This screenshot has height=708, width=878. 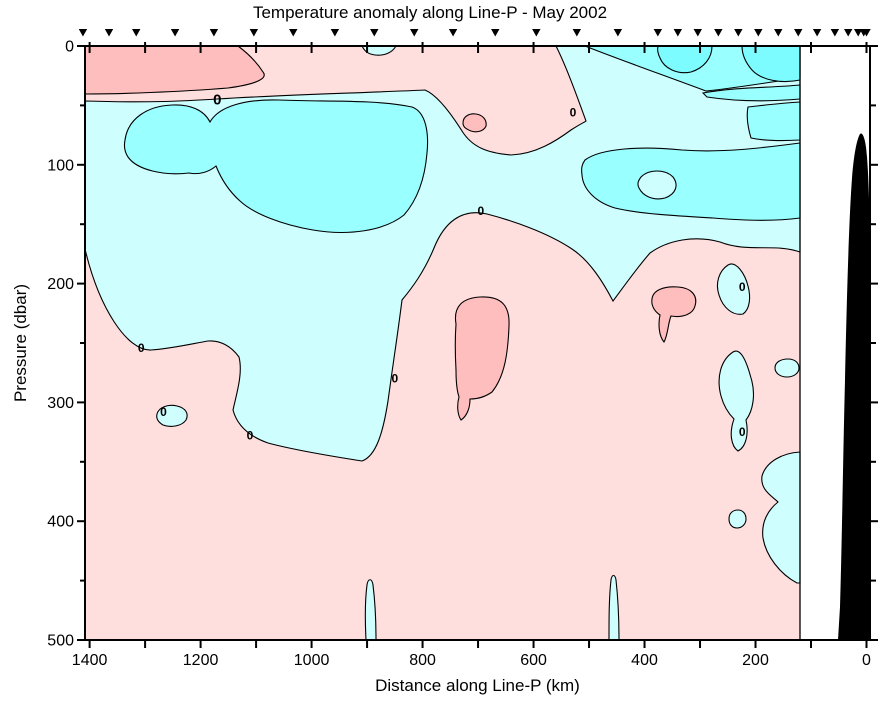 I want to click on x-tick-label: 600, so click(x=533, y=660).